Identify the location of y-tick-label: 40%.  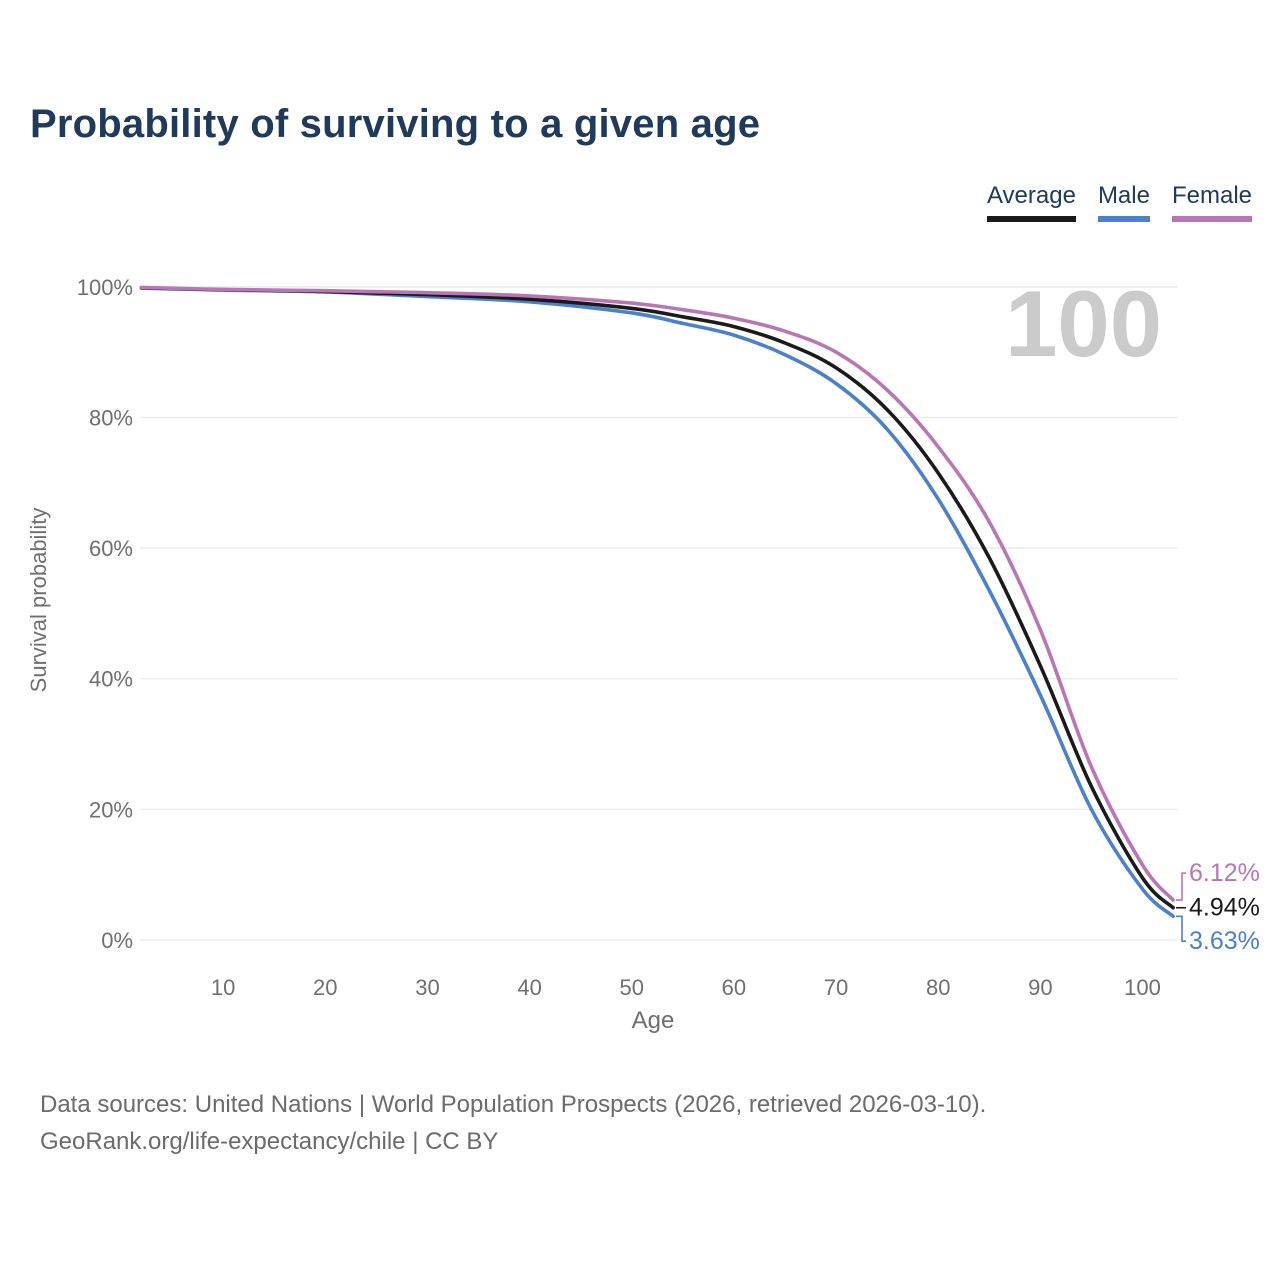
(111, 679).